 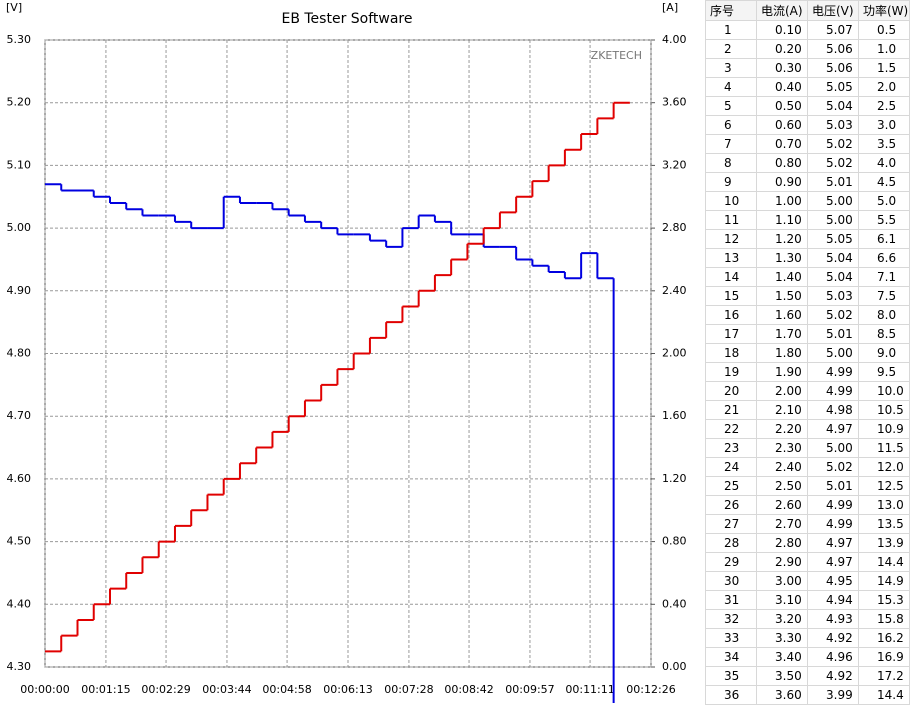 What do you see at coordinates (674, 603) in the screenshot?
I see `y2-tick-label: 0.40` at bounding box center [674, 603].